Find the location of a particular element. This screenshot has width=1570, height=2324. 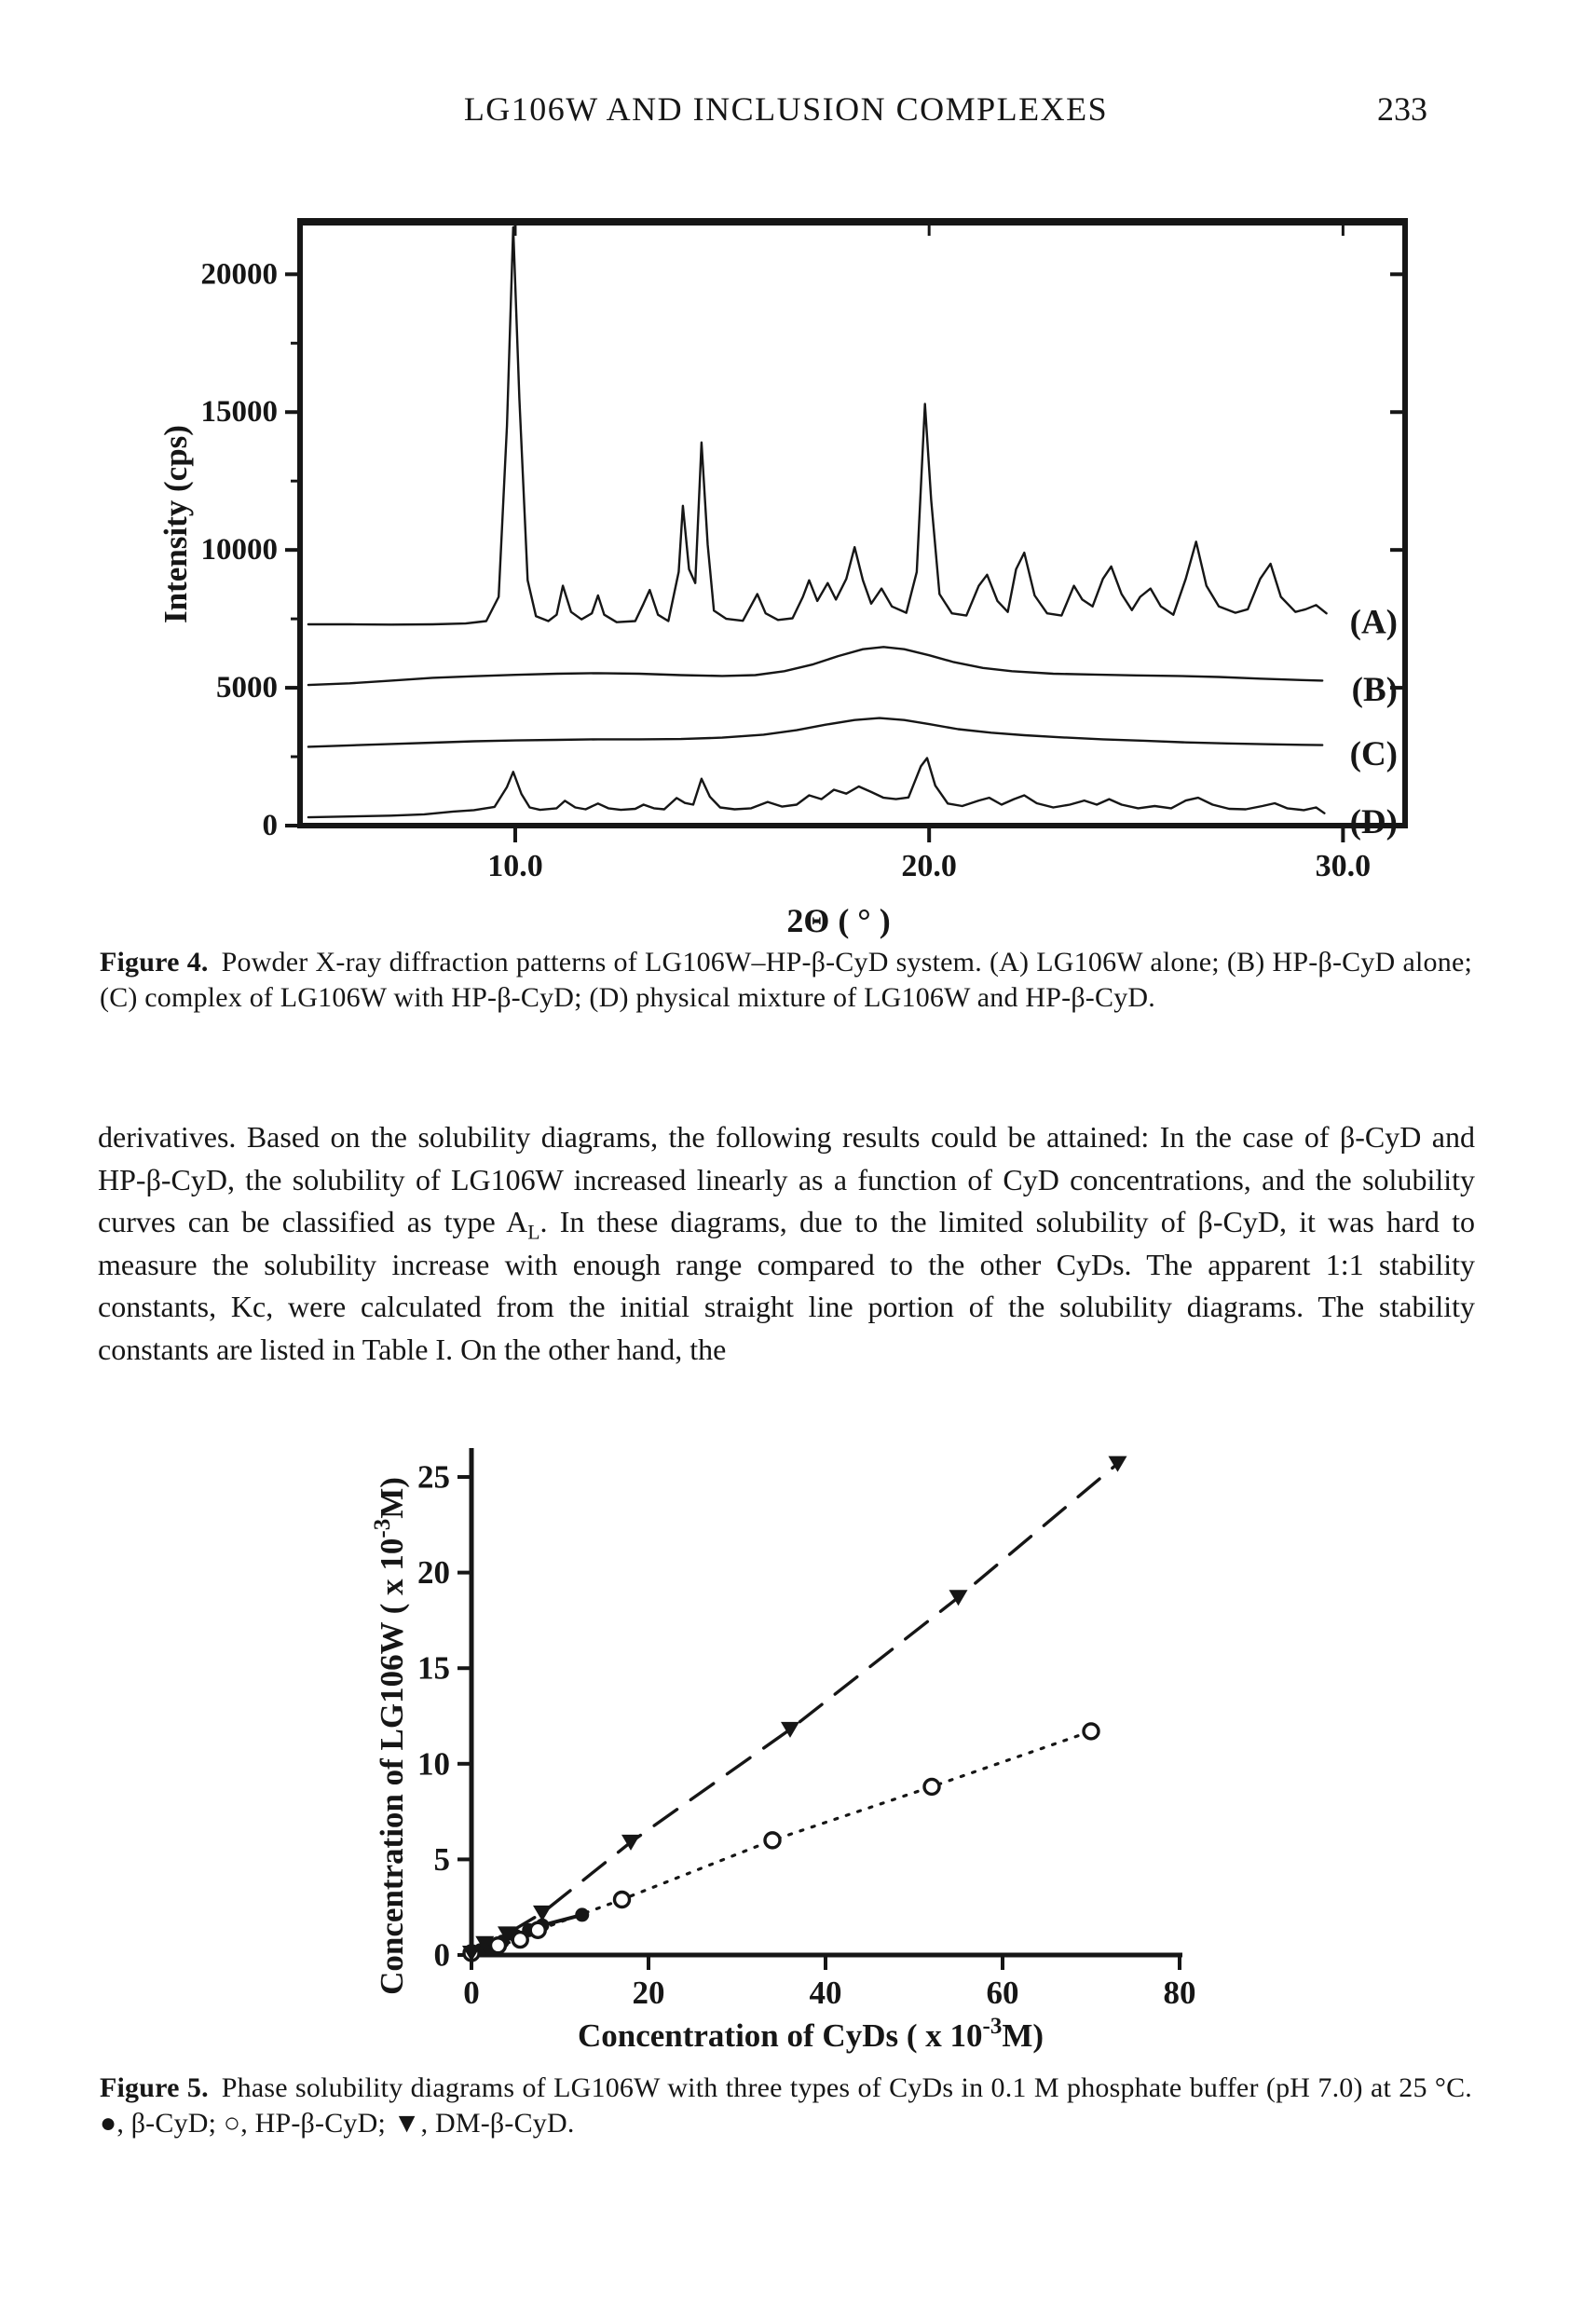

y-axis-tick-label: 25 is located at coordinates (434, 1477).